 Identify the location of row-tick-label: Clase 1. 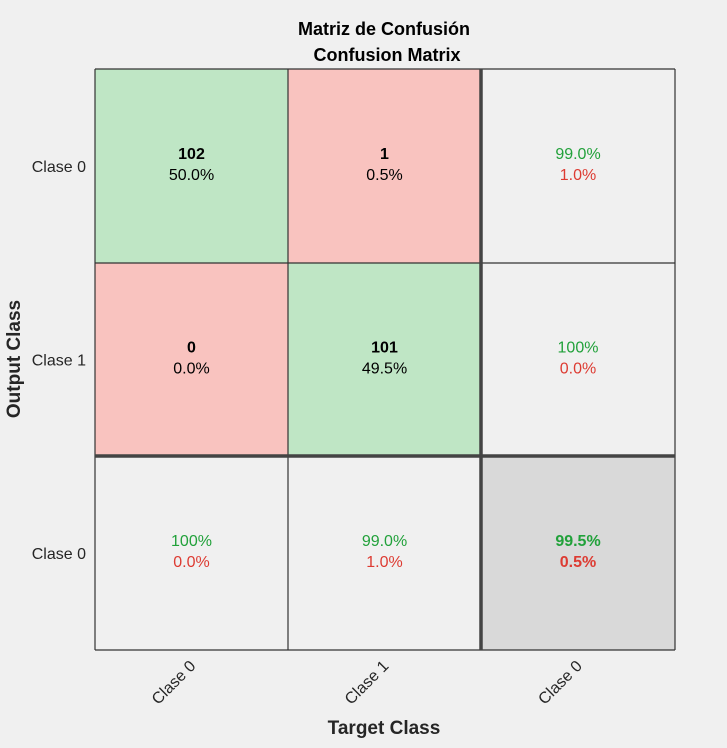
(59, 361).